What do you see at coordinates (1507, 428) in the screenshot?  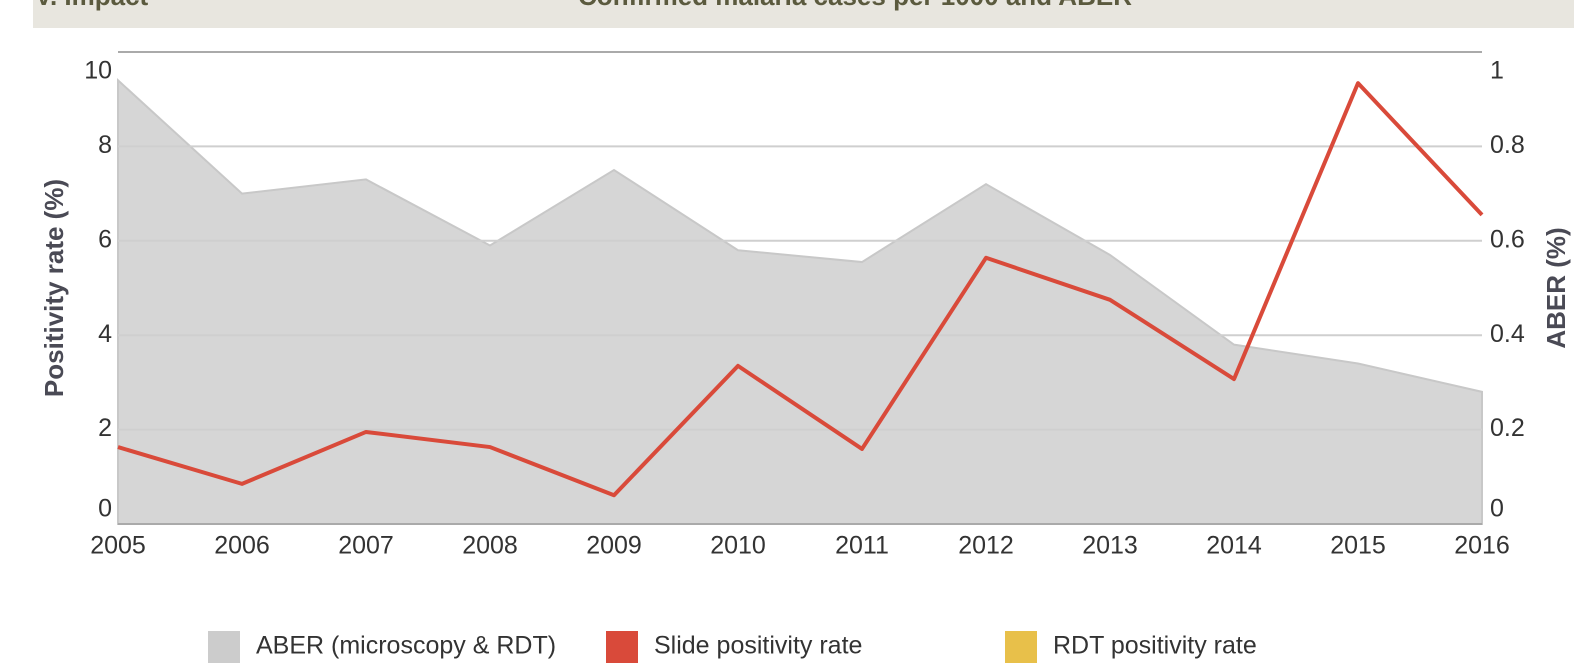 I see `y2-tick-label: 0.2` at bounding box center [1507, 428].